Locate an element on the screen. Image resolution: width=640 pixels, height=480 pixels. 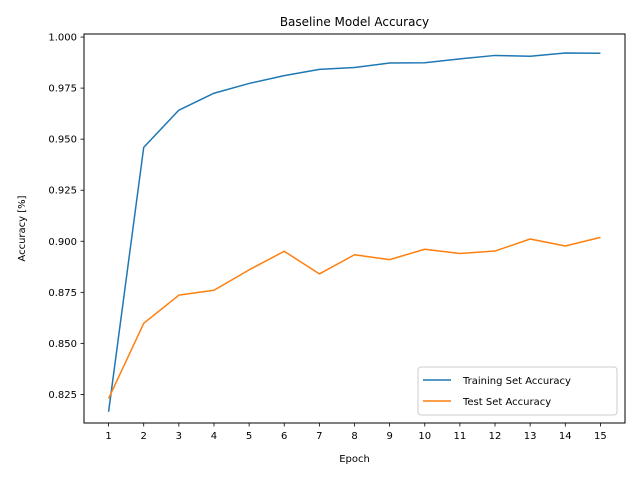
x-tick-label: 11 is located at coordinates (460, 436).